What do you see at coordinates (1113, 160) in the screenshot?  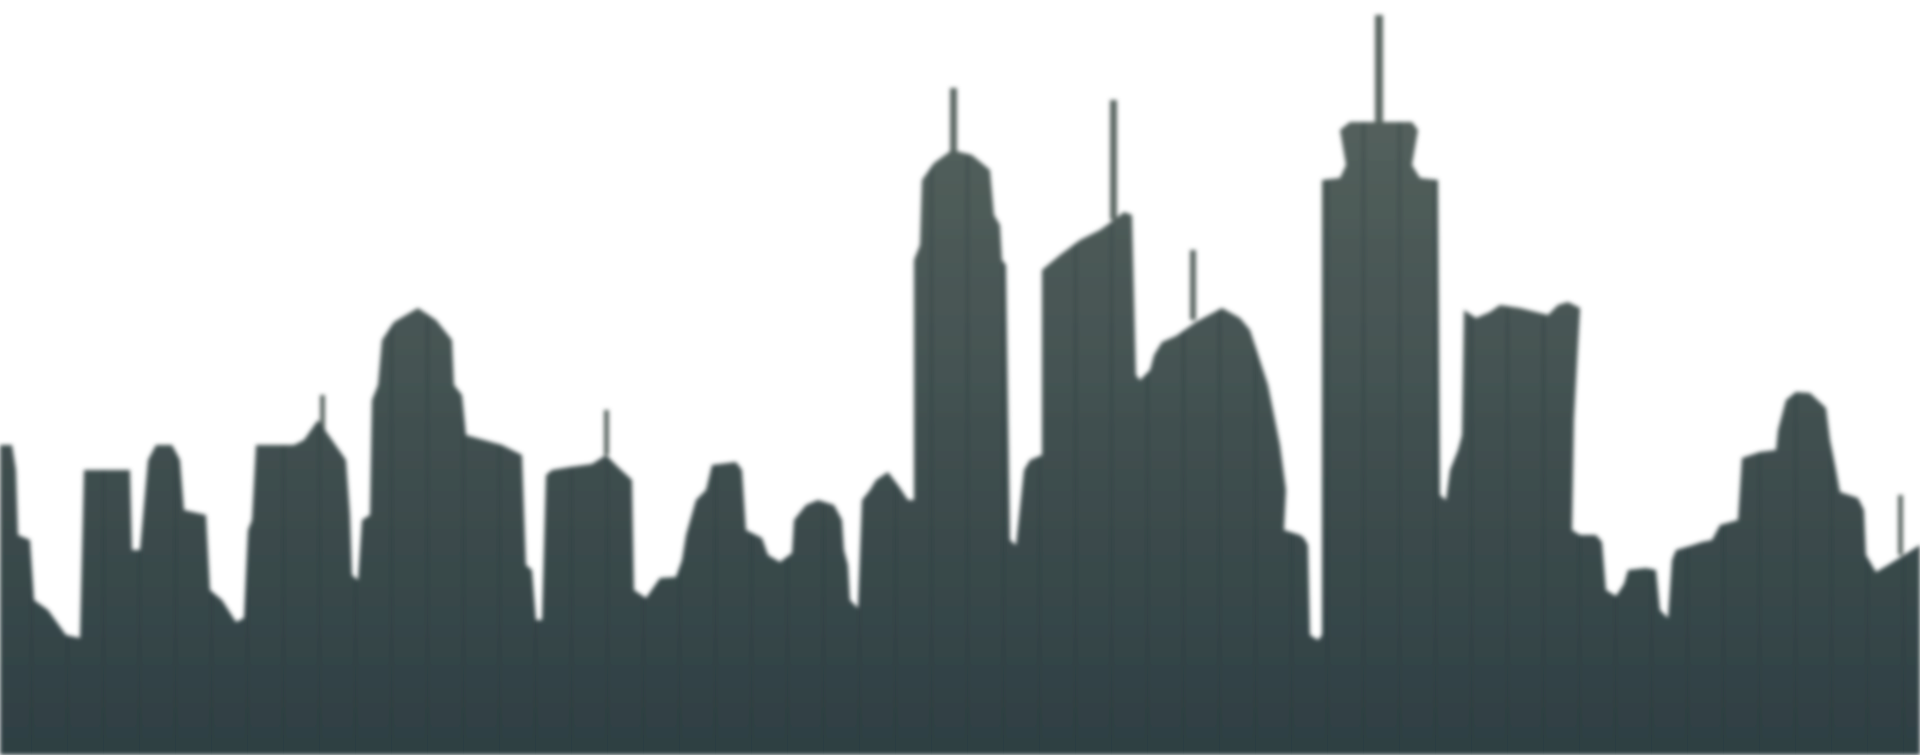 I see `spire-middle-tower` at bounding box center [1113, 160].